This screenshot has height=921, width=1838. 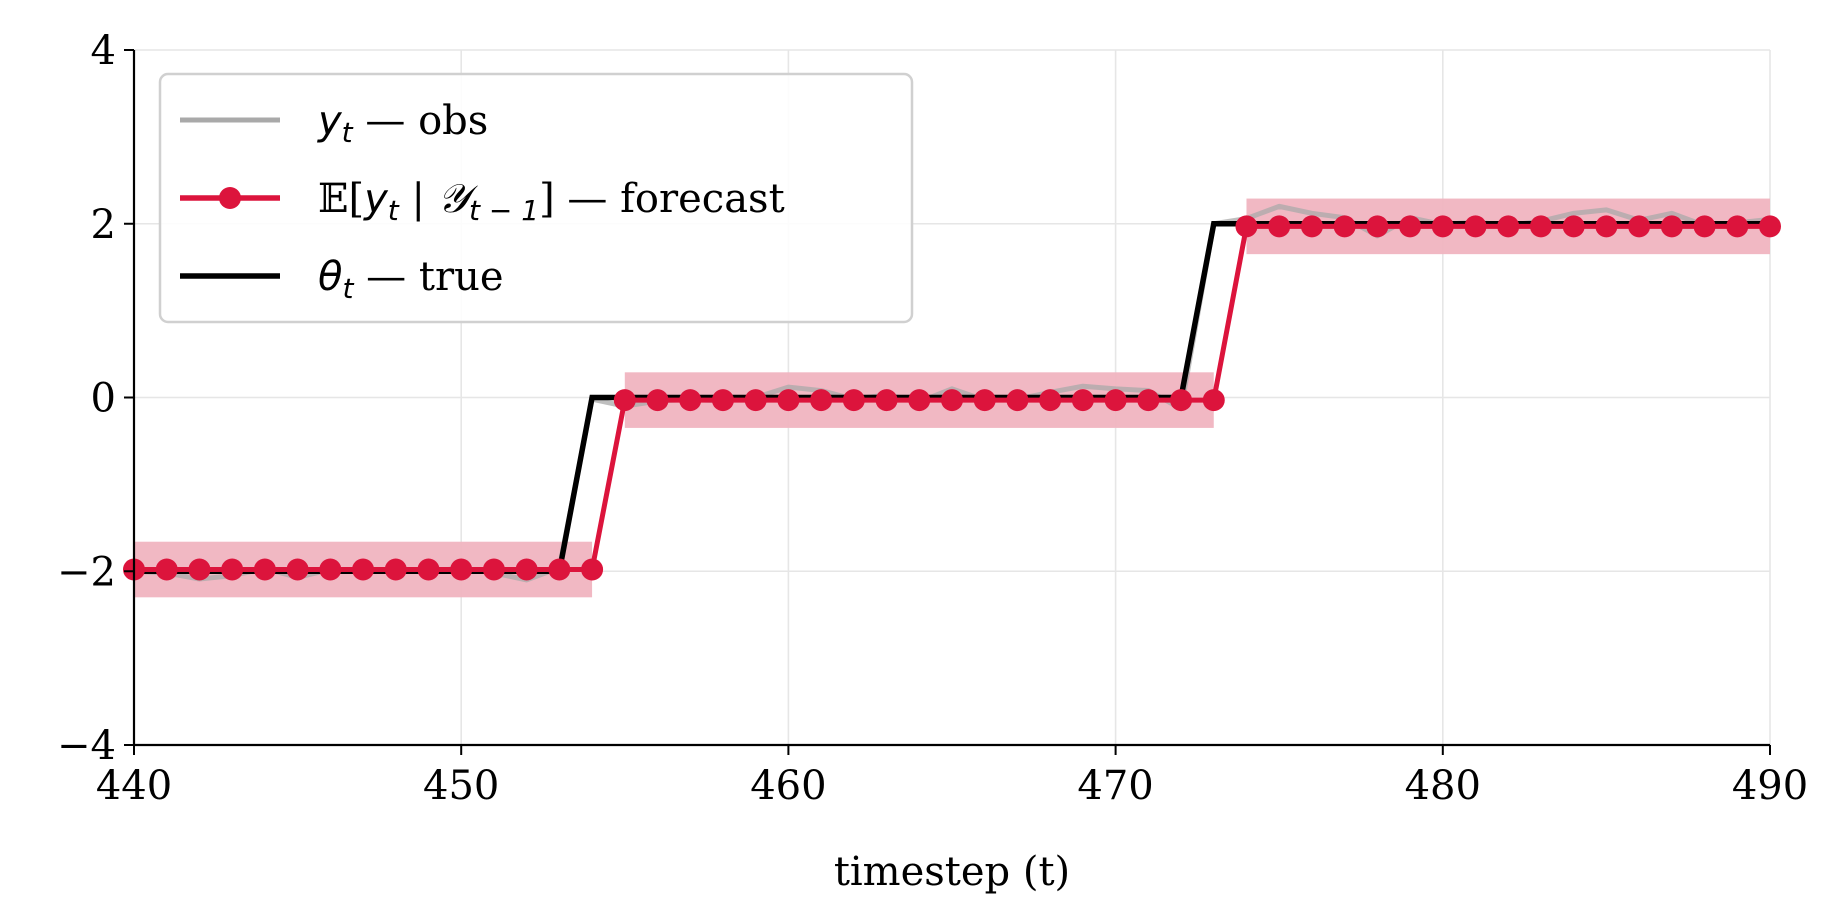 What do you see at coordinates (1115, 786) in the screenshot?
I see `x-tick-label: 470` at bounding box center [1115, 786].